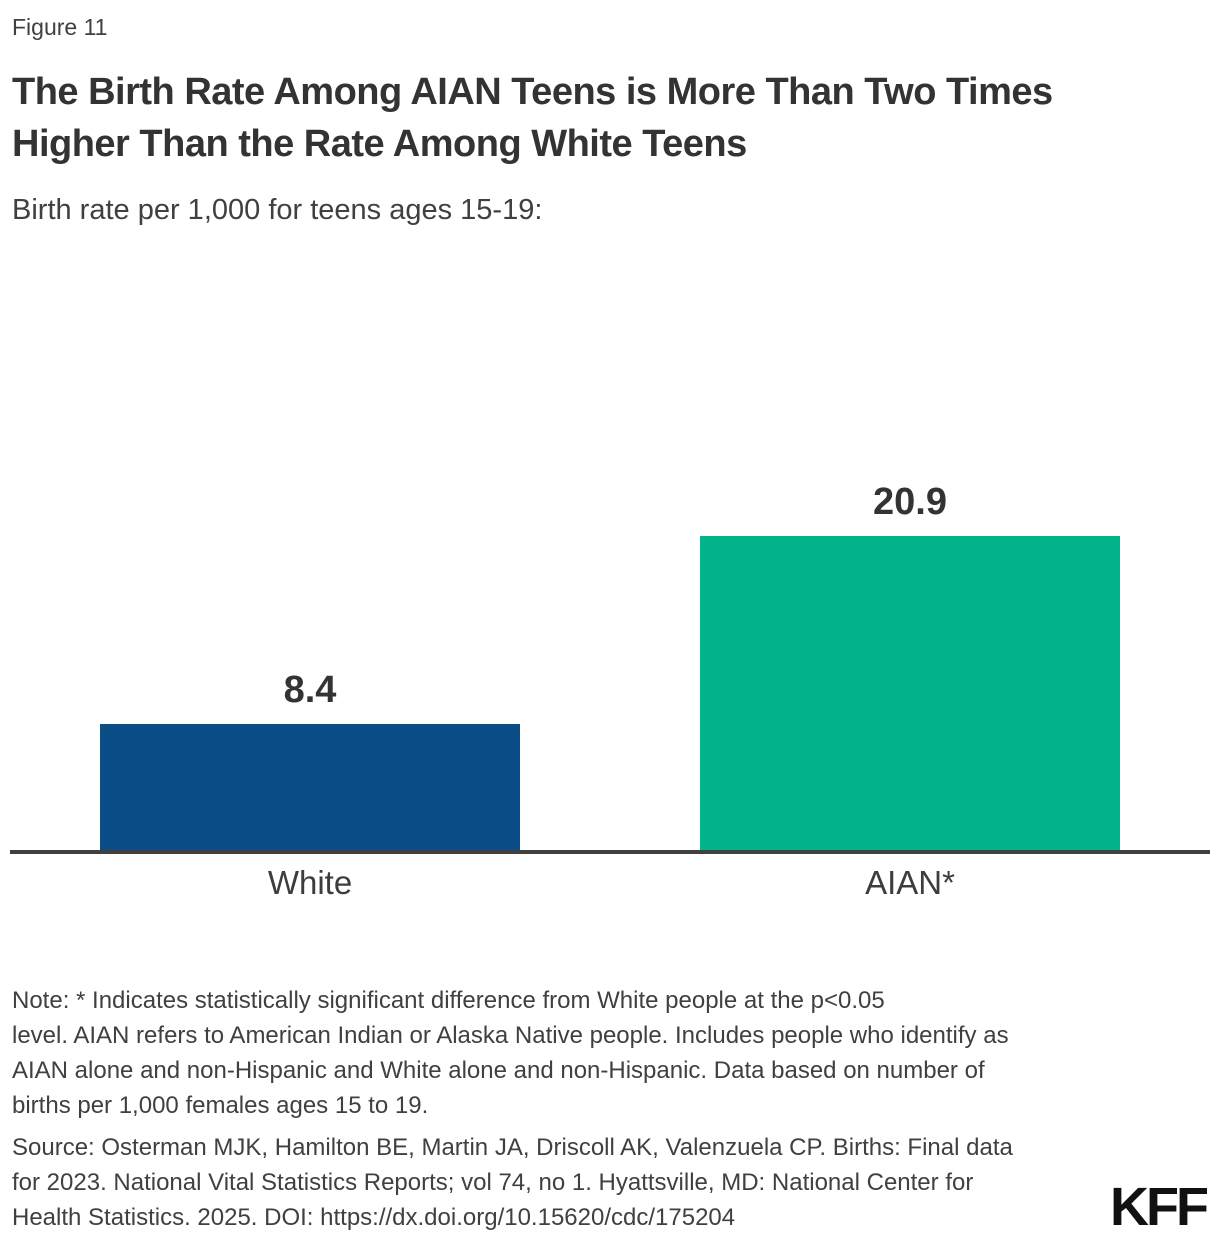  Describe the element at coordinates (910, 502) in the screenshot. I see `value-label-aian: 20.9` at that location.